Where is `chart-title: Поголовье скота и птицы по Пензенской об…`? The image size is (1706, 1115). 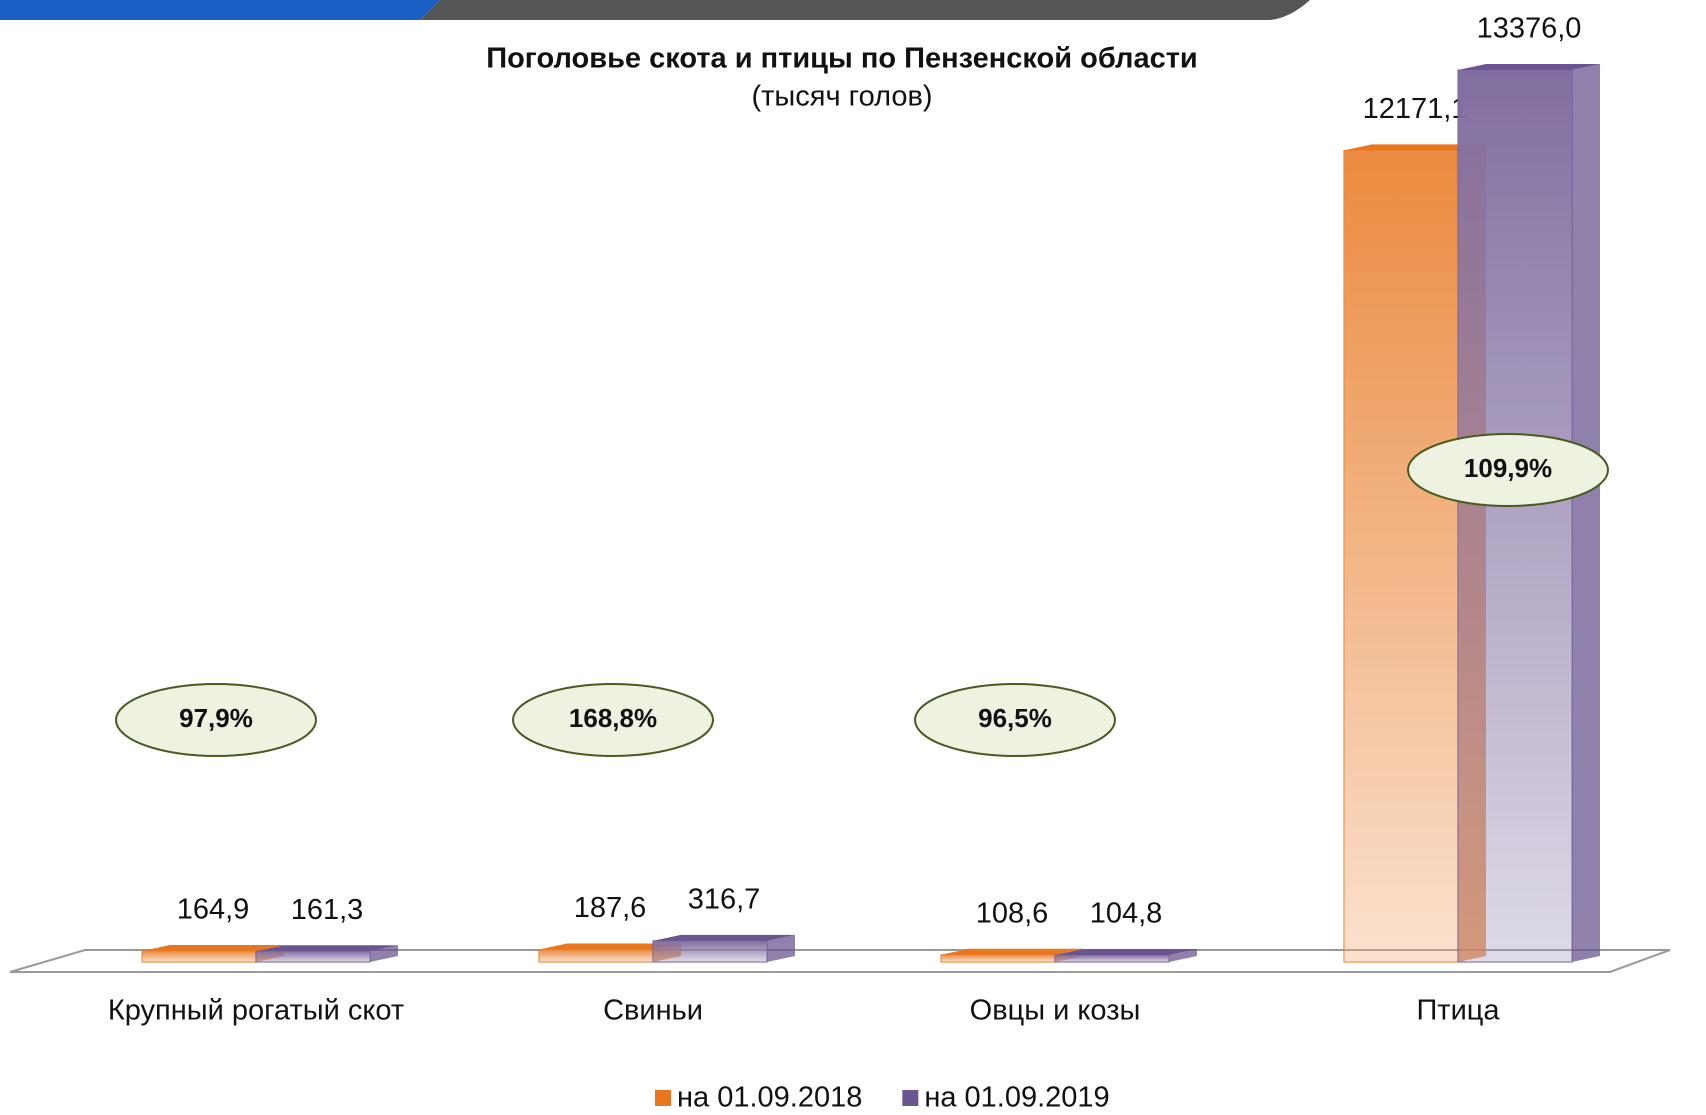 chart-title: Поголовье скота и птицы по Пензенской об… is located at coordinates (842, 59).